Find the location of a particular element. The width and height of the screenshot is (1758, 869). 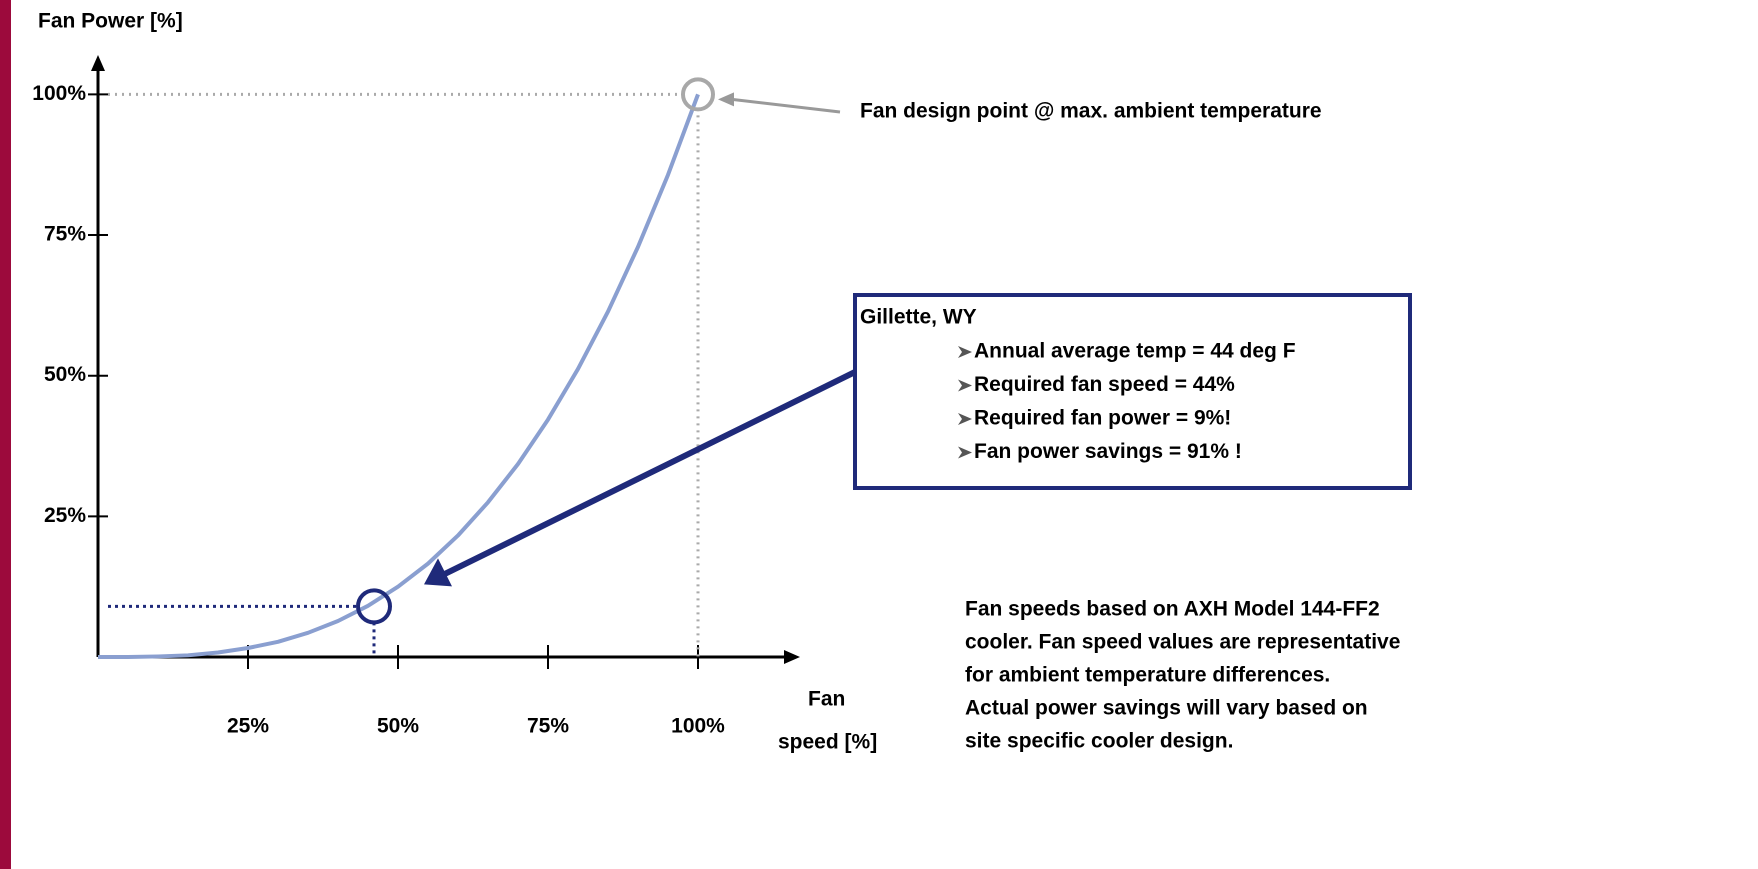

callout-arrow-head is located at coordinates (438, 572).